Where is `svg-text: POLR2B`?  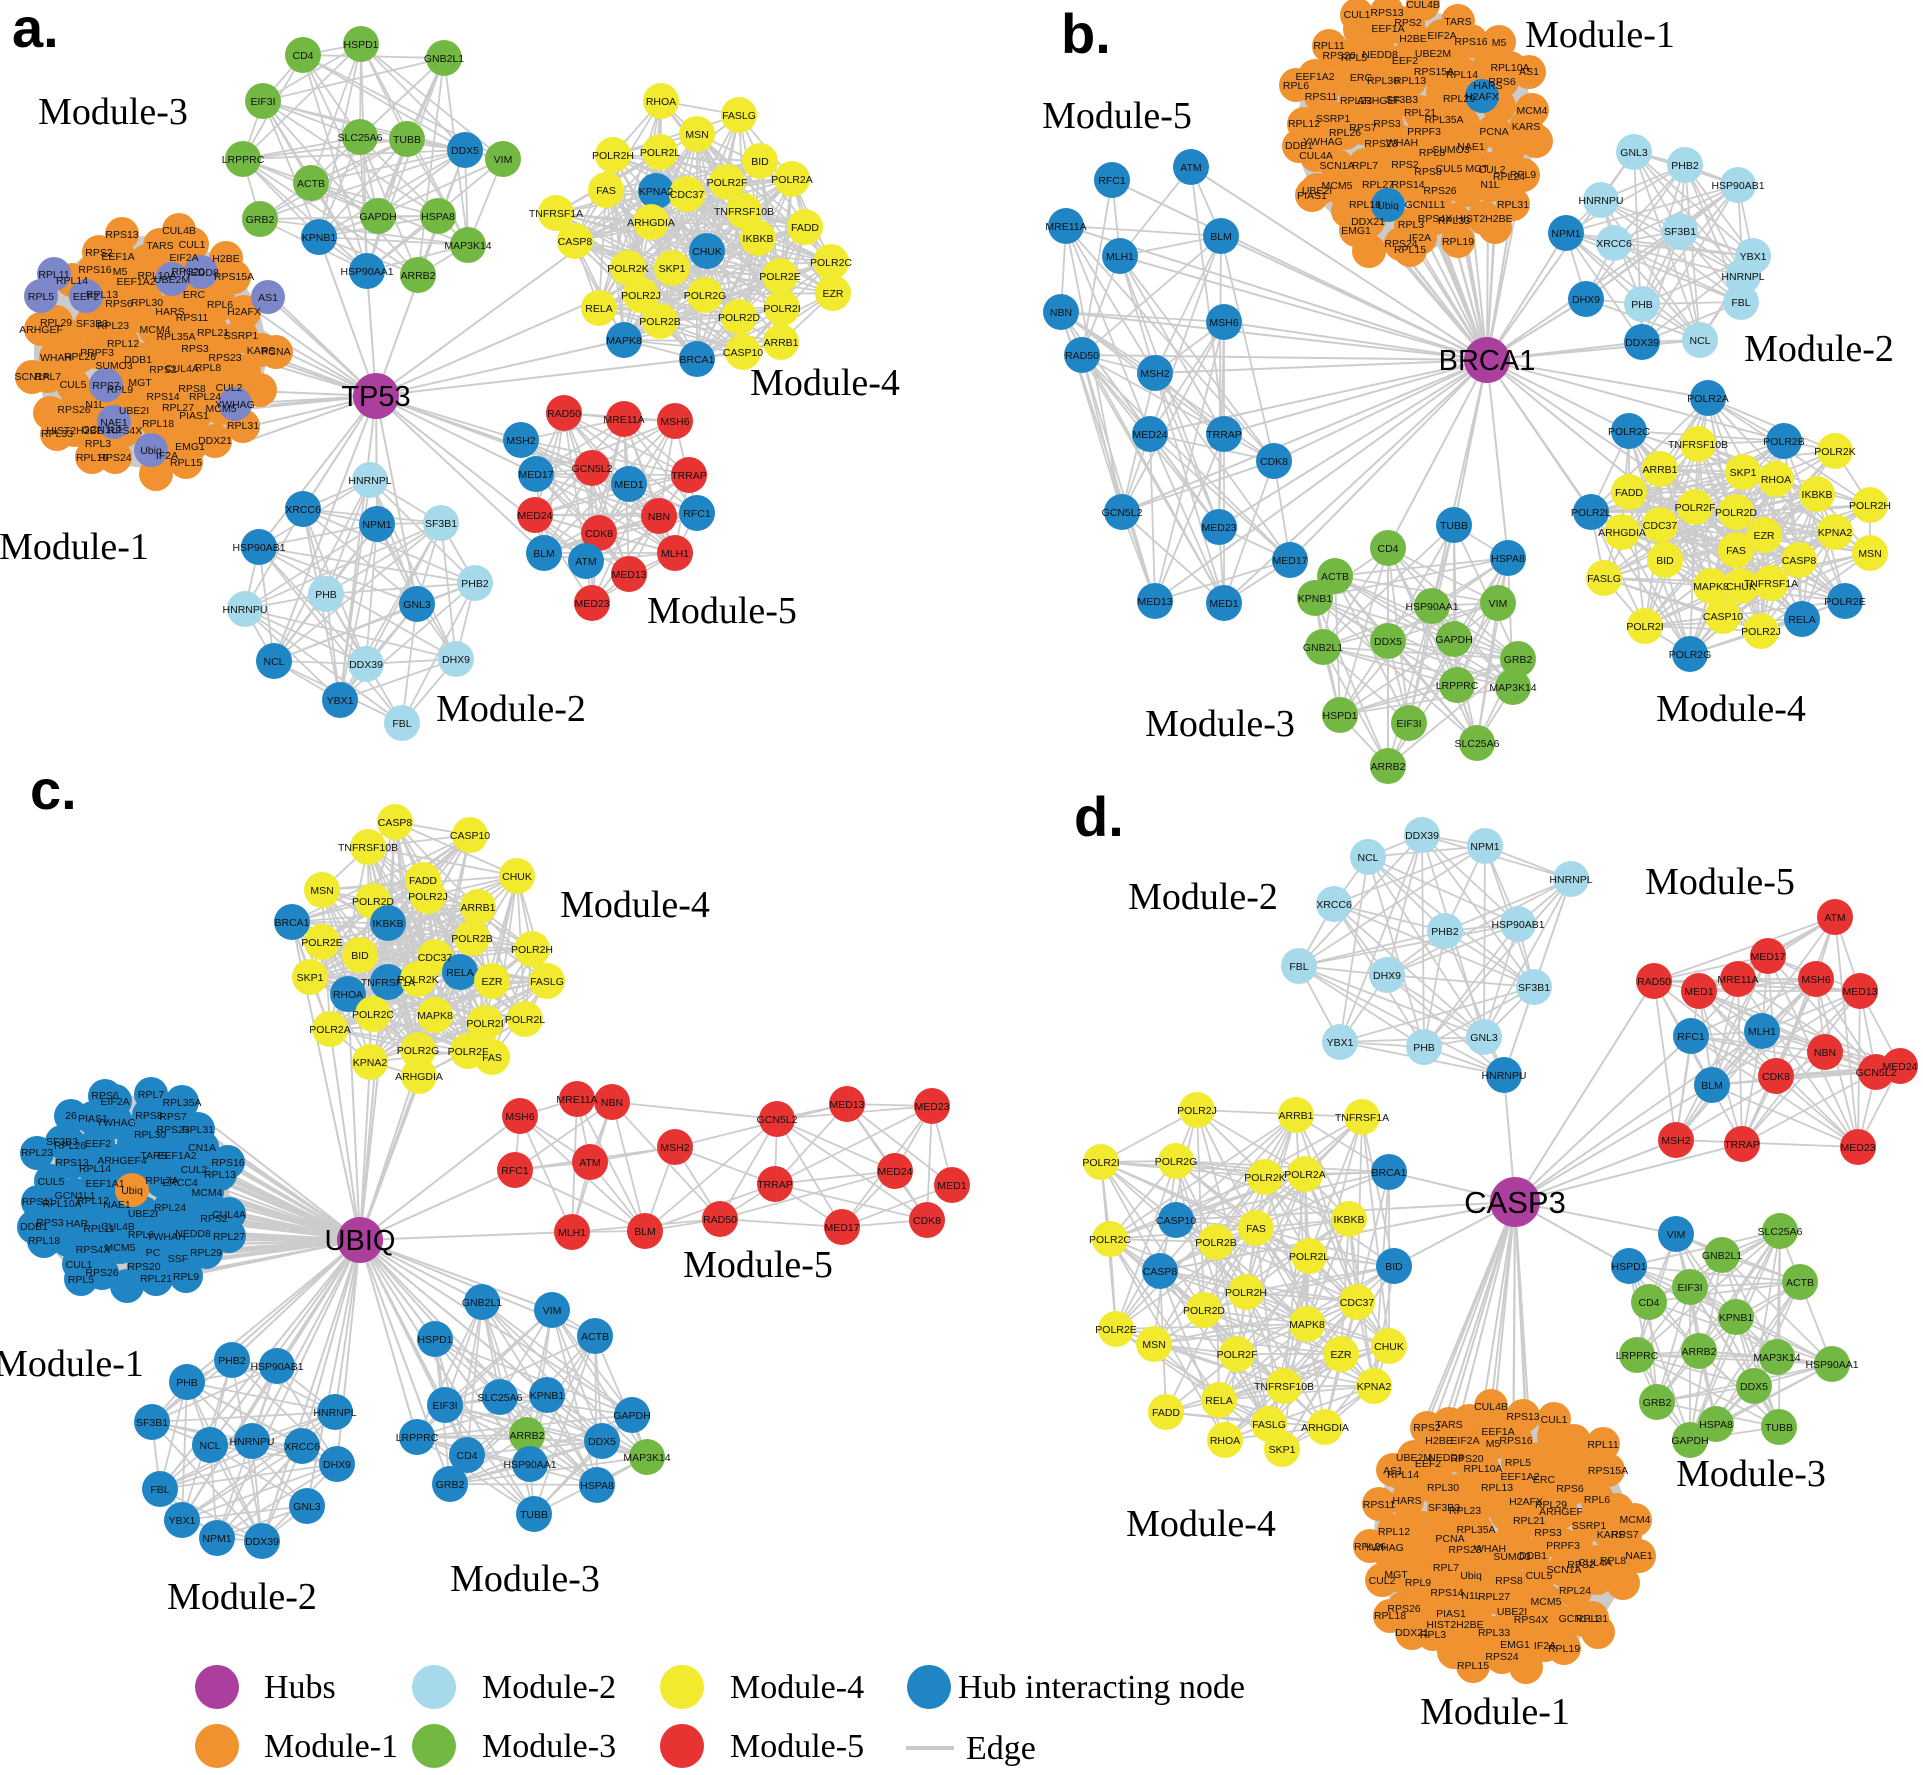 svg-text: POLR2B is located at coordinates (1783, 442).